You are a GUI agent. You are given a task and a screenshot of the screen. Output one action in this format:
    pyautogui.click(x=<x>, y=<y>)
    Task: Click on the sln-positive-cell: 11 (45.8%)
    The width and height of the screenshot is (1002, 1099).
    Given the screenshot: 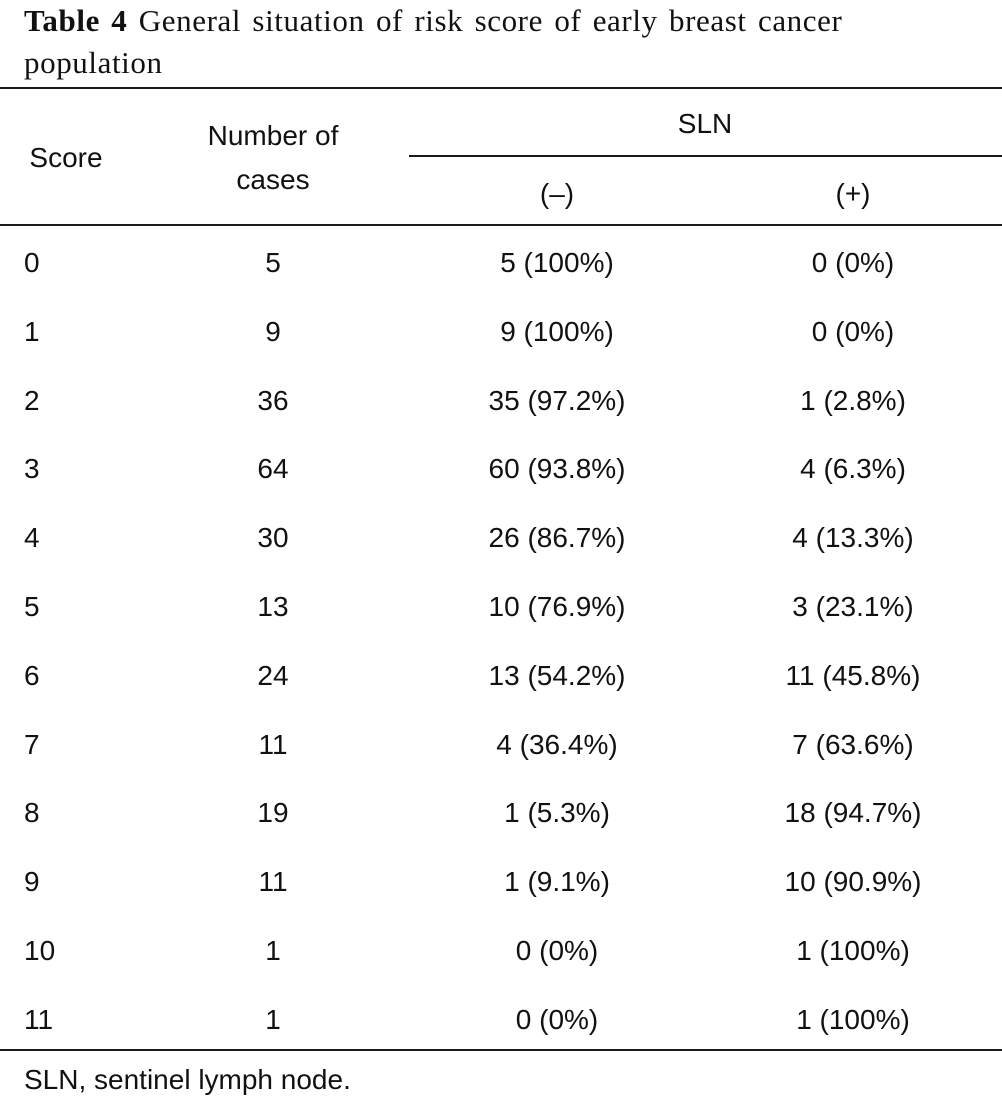 What is the action you would take?
    pyautogui.click(x=853, y=675)
    